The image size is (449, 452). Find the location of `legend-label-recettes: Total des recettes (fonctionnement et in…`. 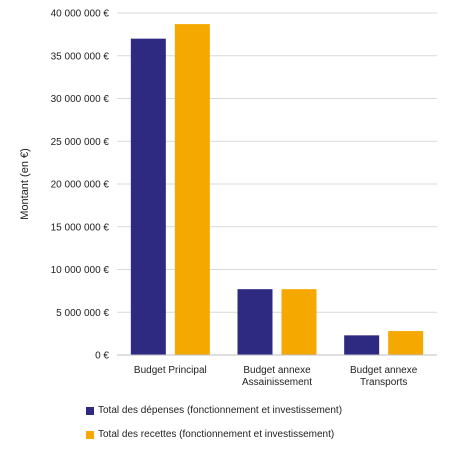

legend-label-recettes: Total des recettes (fonctionnement et in… is located at coordinates (216, 434).